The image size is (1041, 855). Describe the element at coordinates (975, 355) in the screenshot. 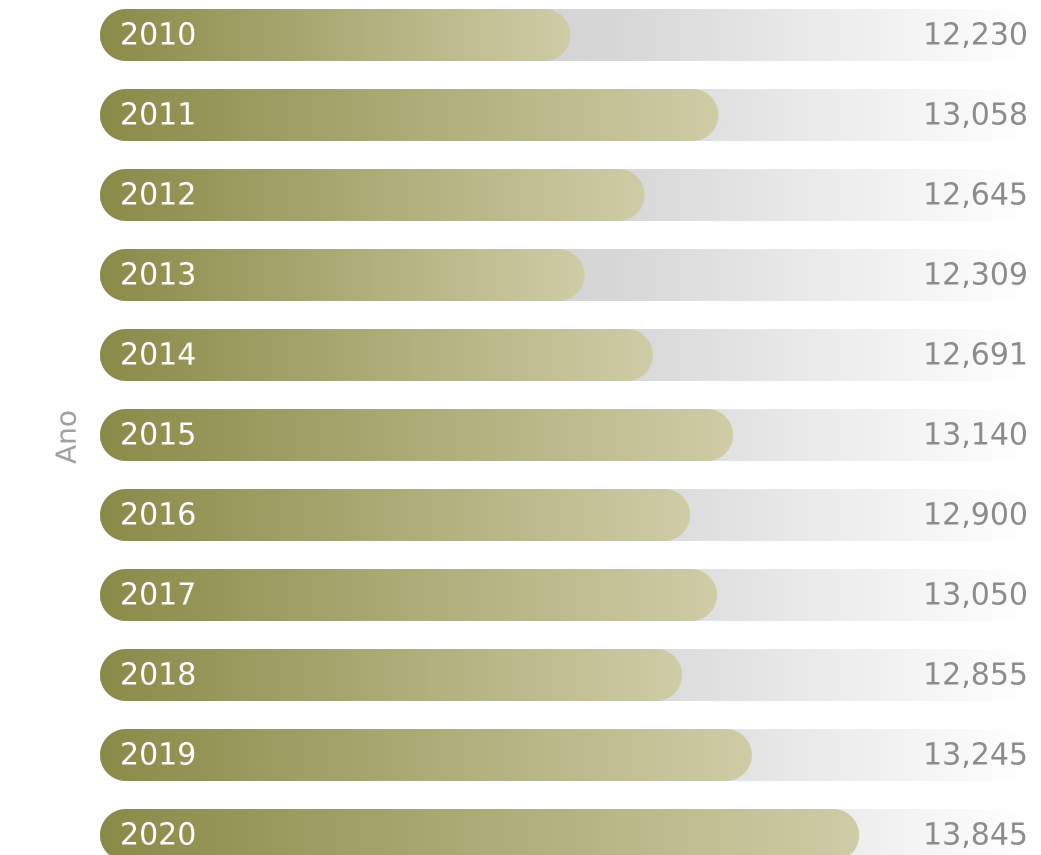

I see `value-label: 12,691` at that location.